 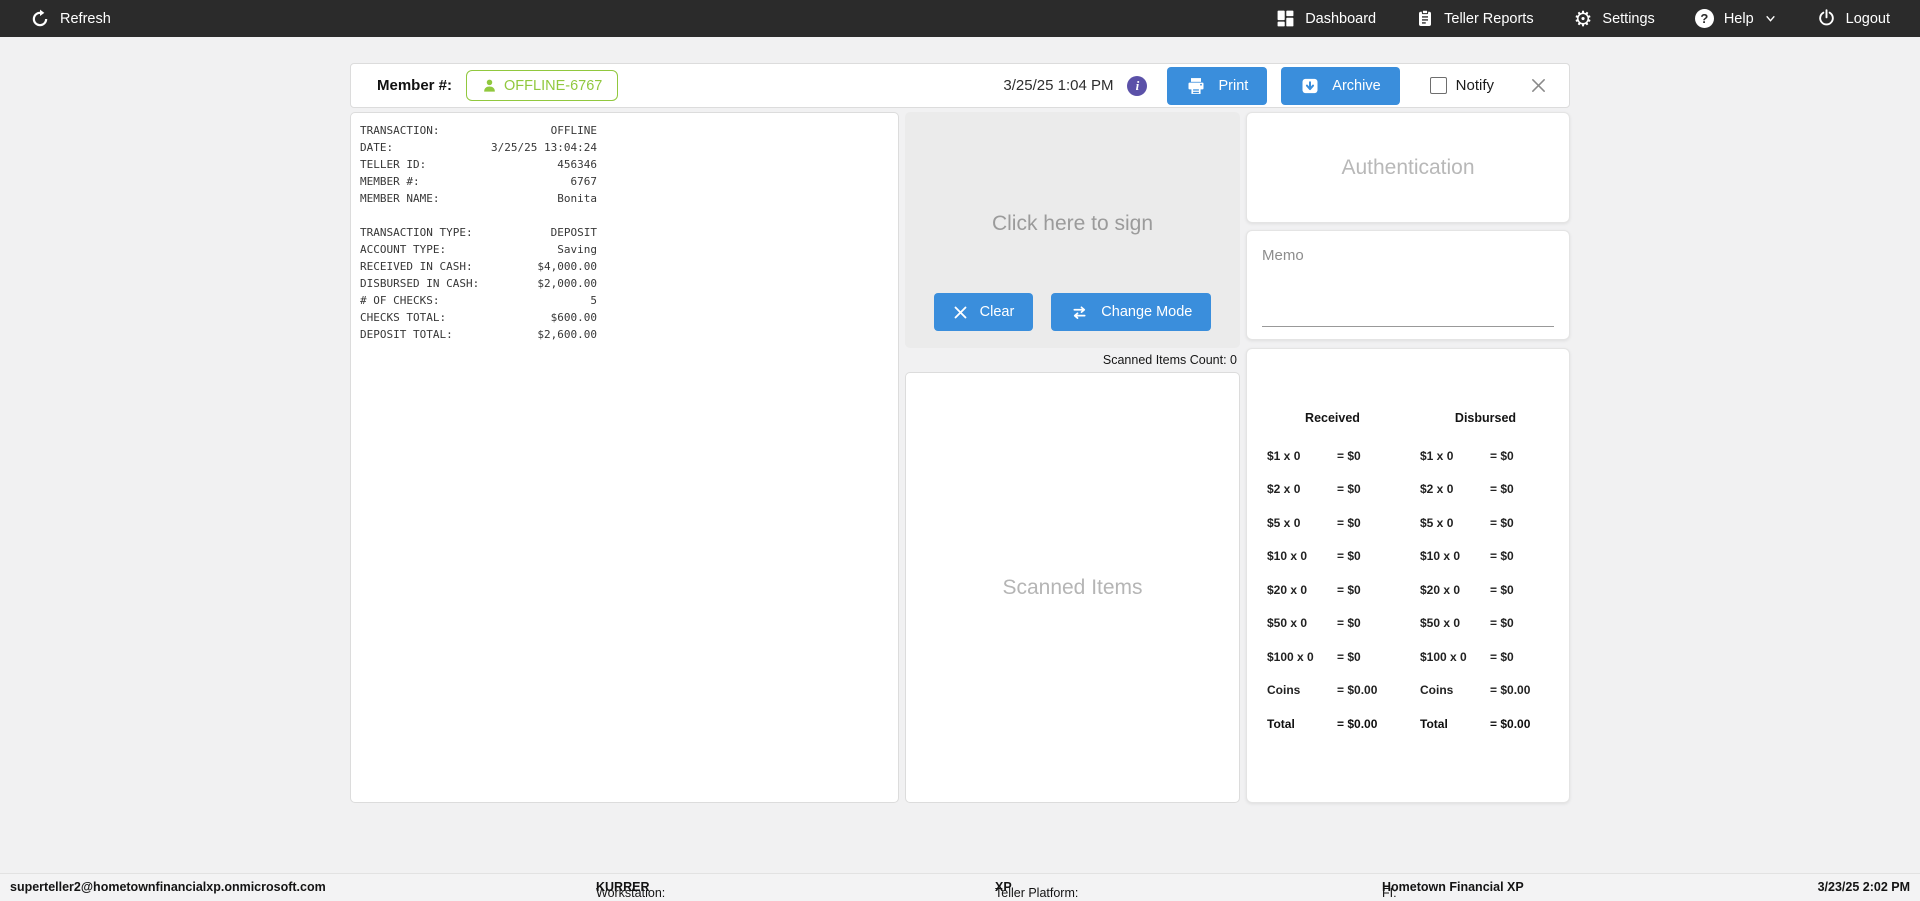 I want to click on clear-signature-button: Clear, so click(x=983, y=312).